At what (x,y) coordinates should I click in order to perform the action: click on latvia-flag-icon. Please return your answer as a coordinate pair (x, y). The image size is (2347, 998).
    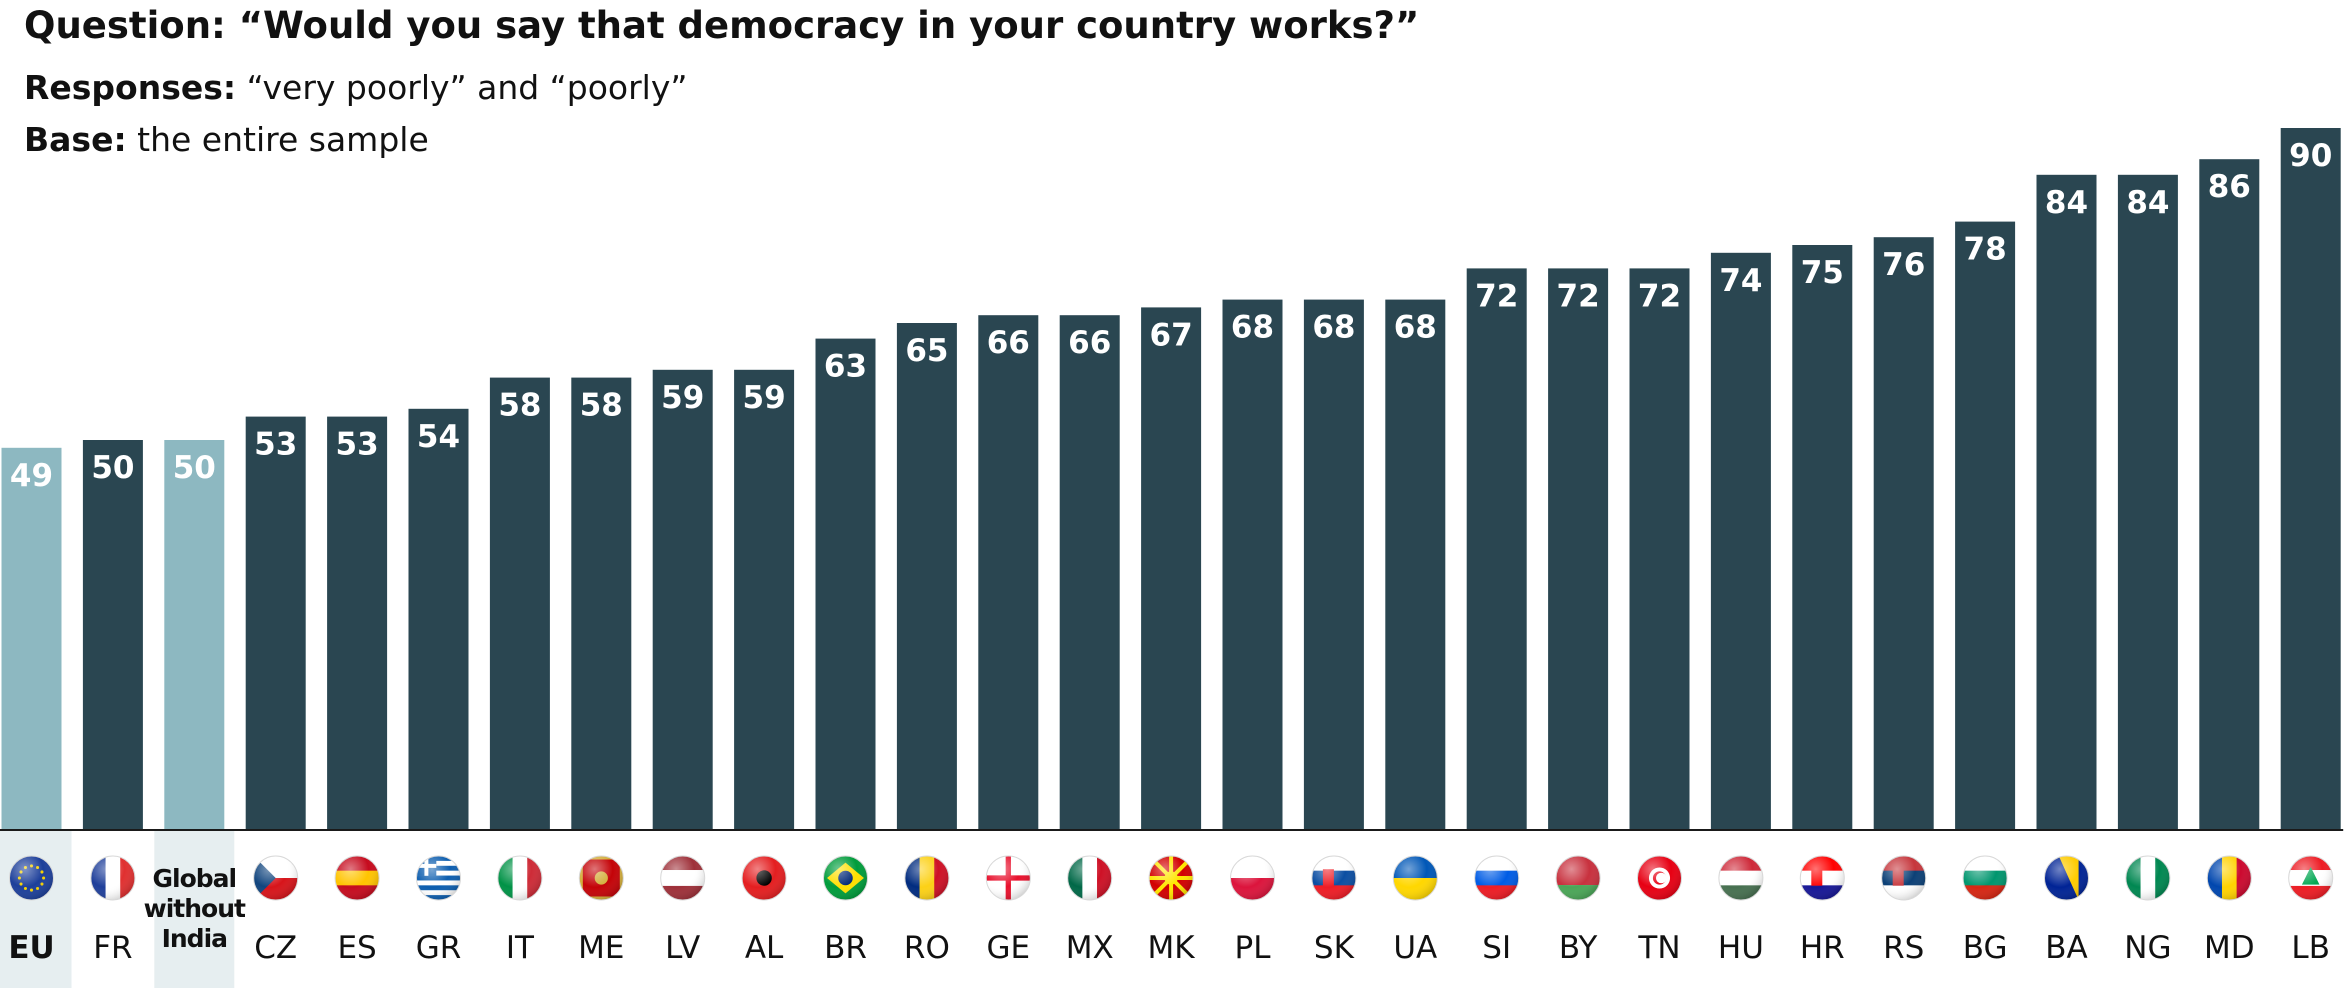
    Looking at the image, I should click on (683, 878).